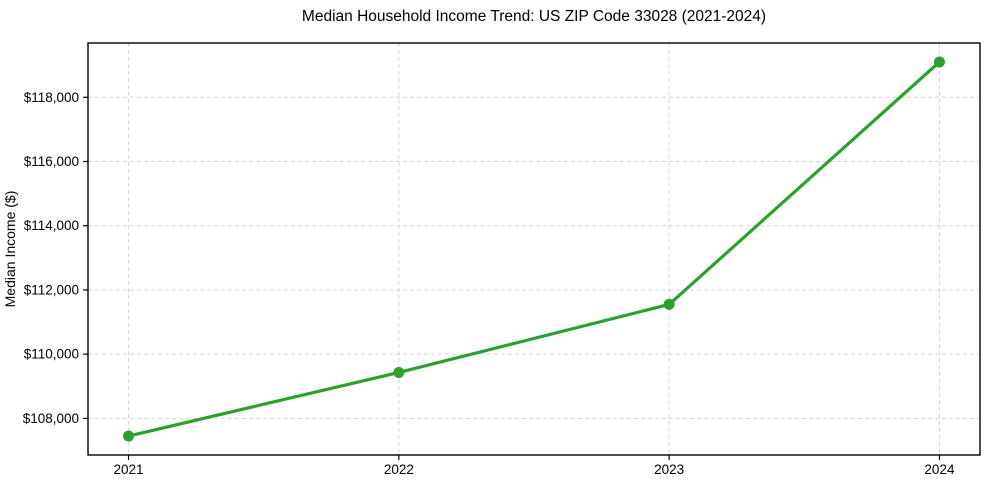 The image size is (989, 490). What do you see at coordinates (129, 436) in the screenshot?
I see `data-point-2021` at bounding box center [129, 436].